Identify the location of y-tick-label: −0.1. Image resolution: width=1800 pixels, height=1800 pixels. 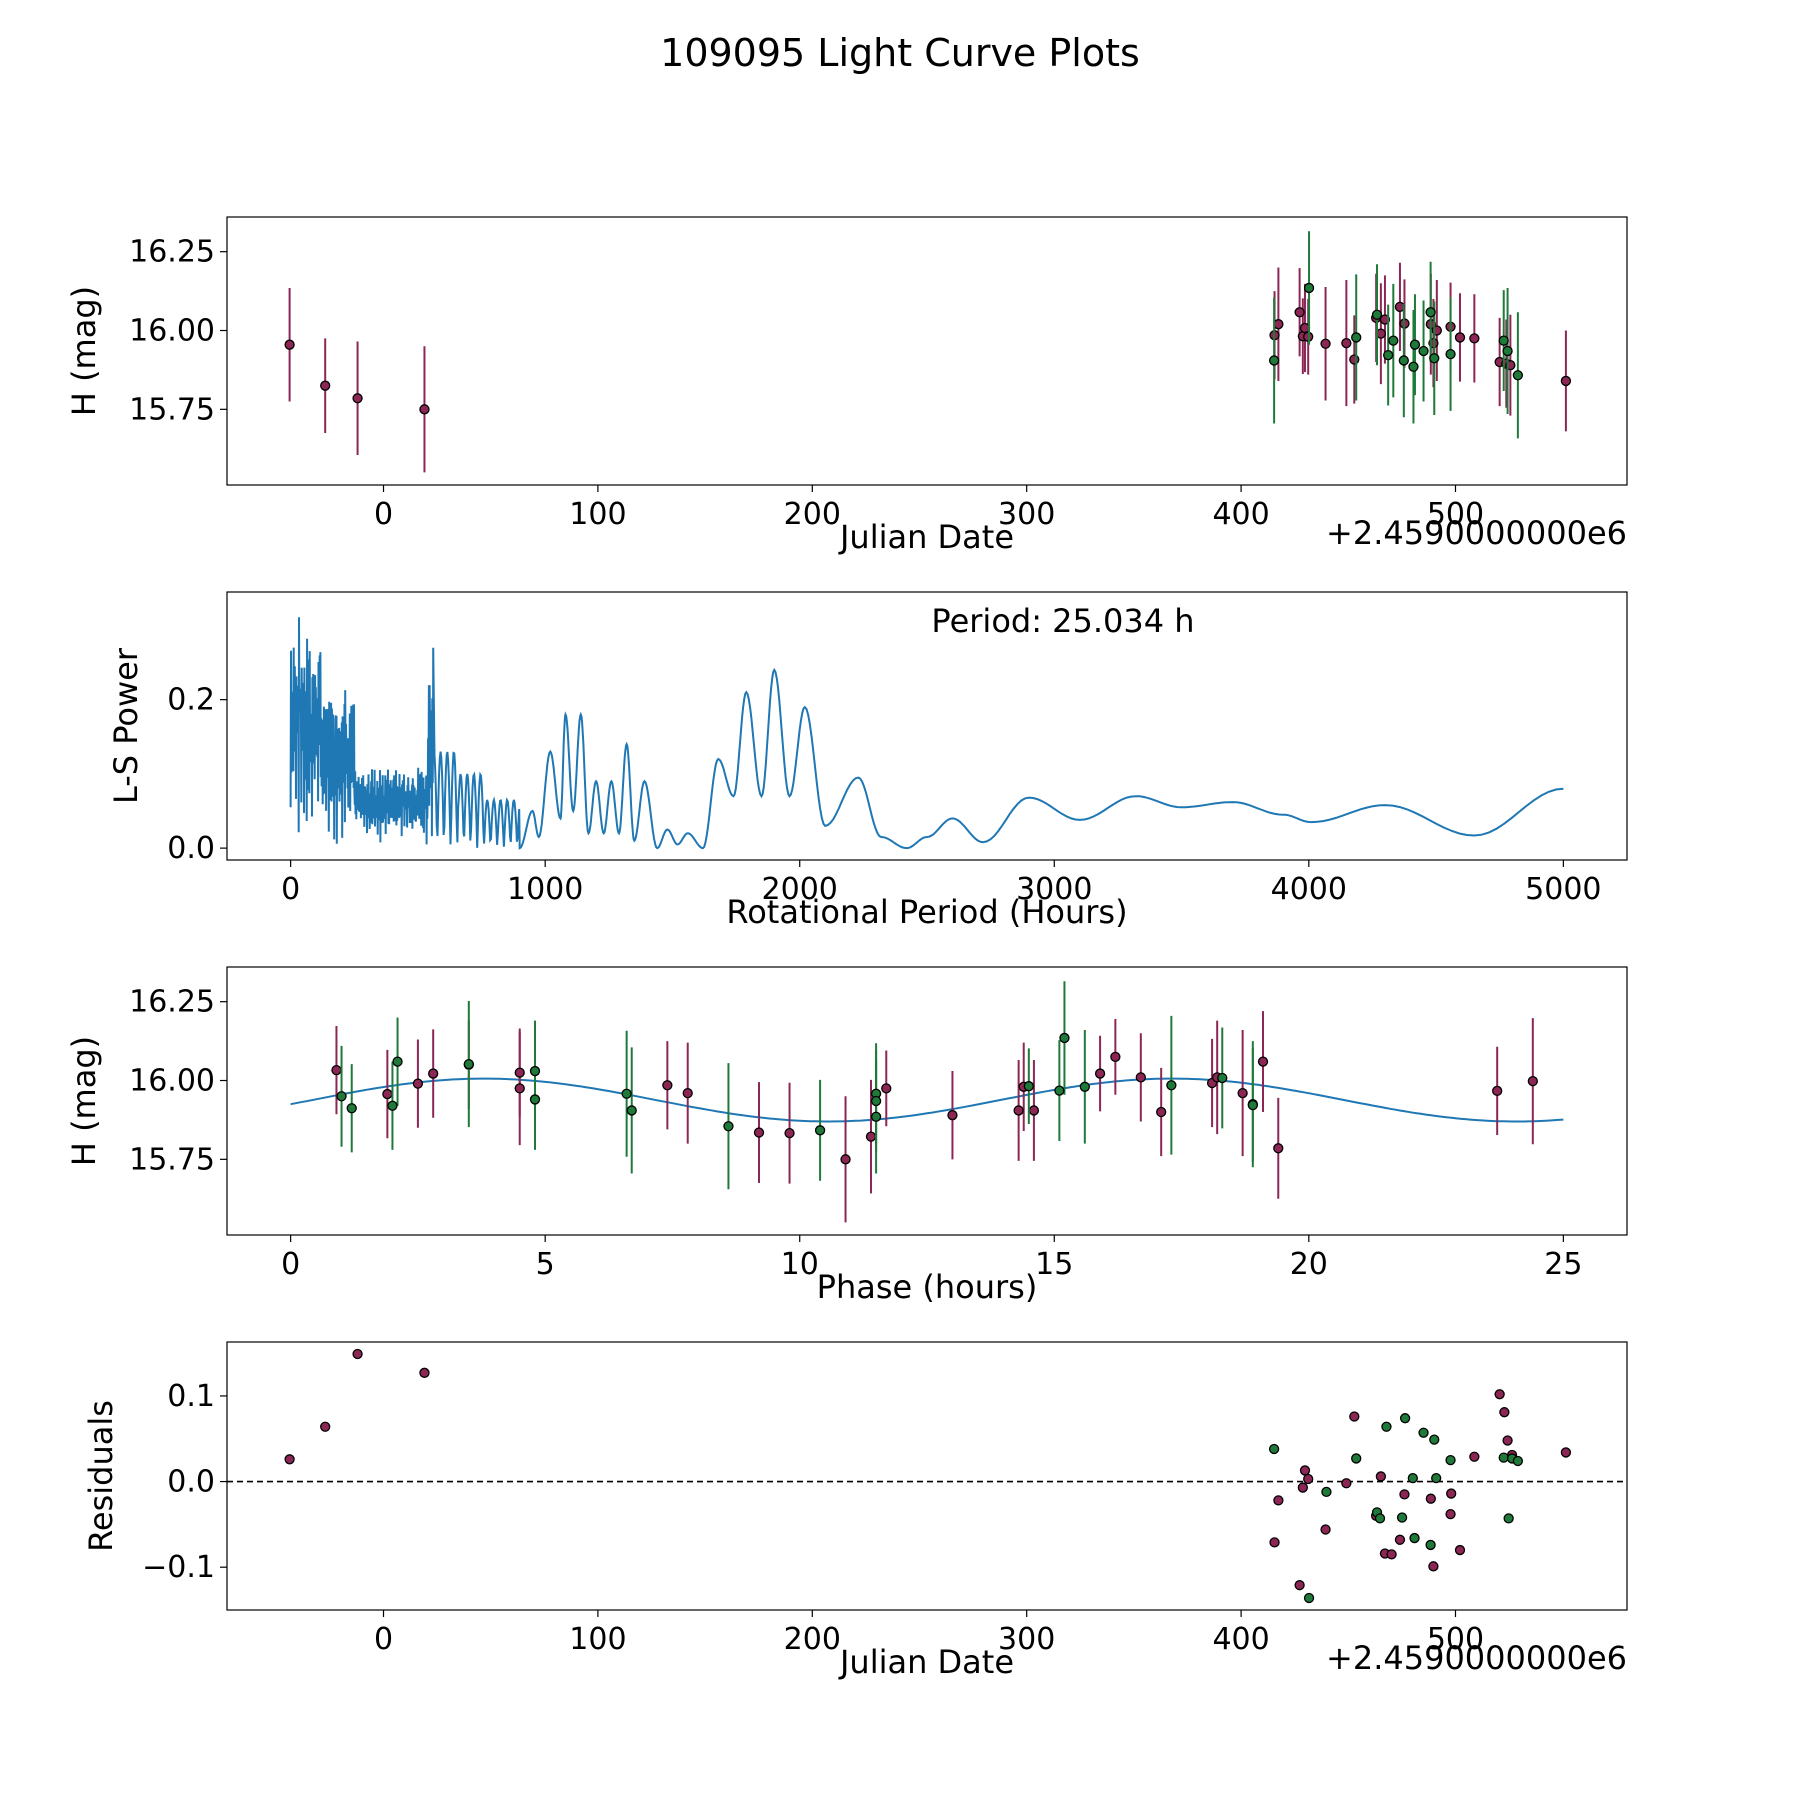
(178, 1567).